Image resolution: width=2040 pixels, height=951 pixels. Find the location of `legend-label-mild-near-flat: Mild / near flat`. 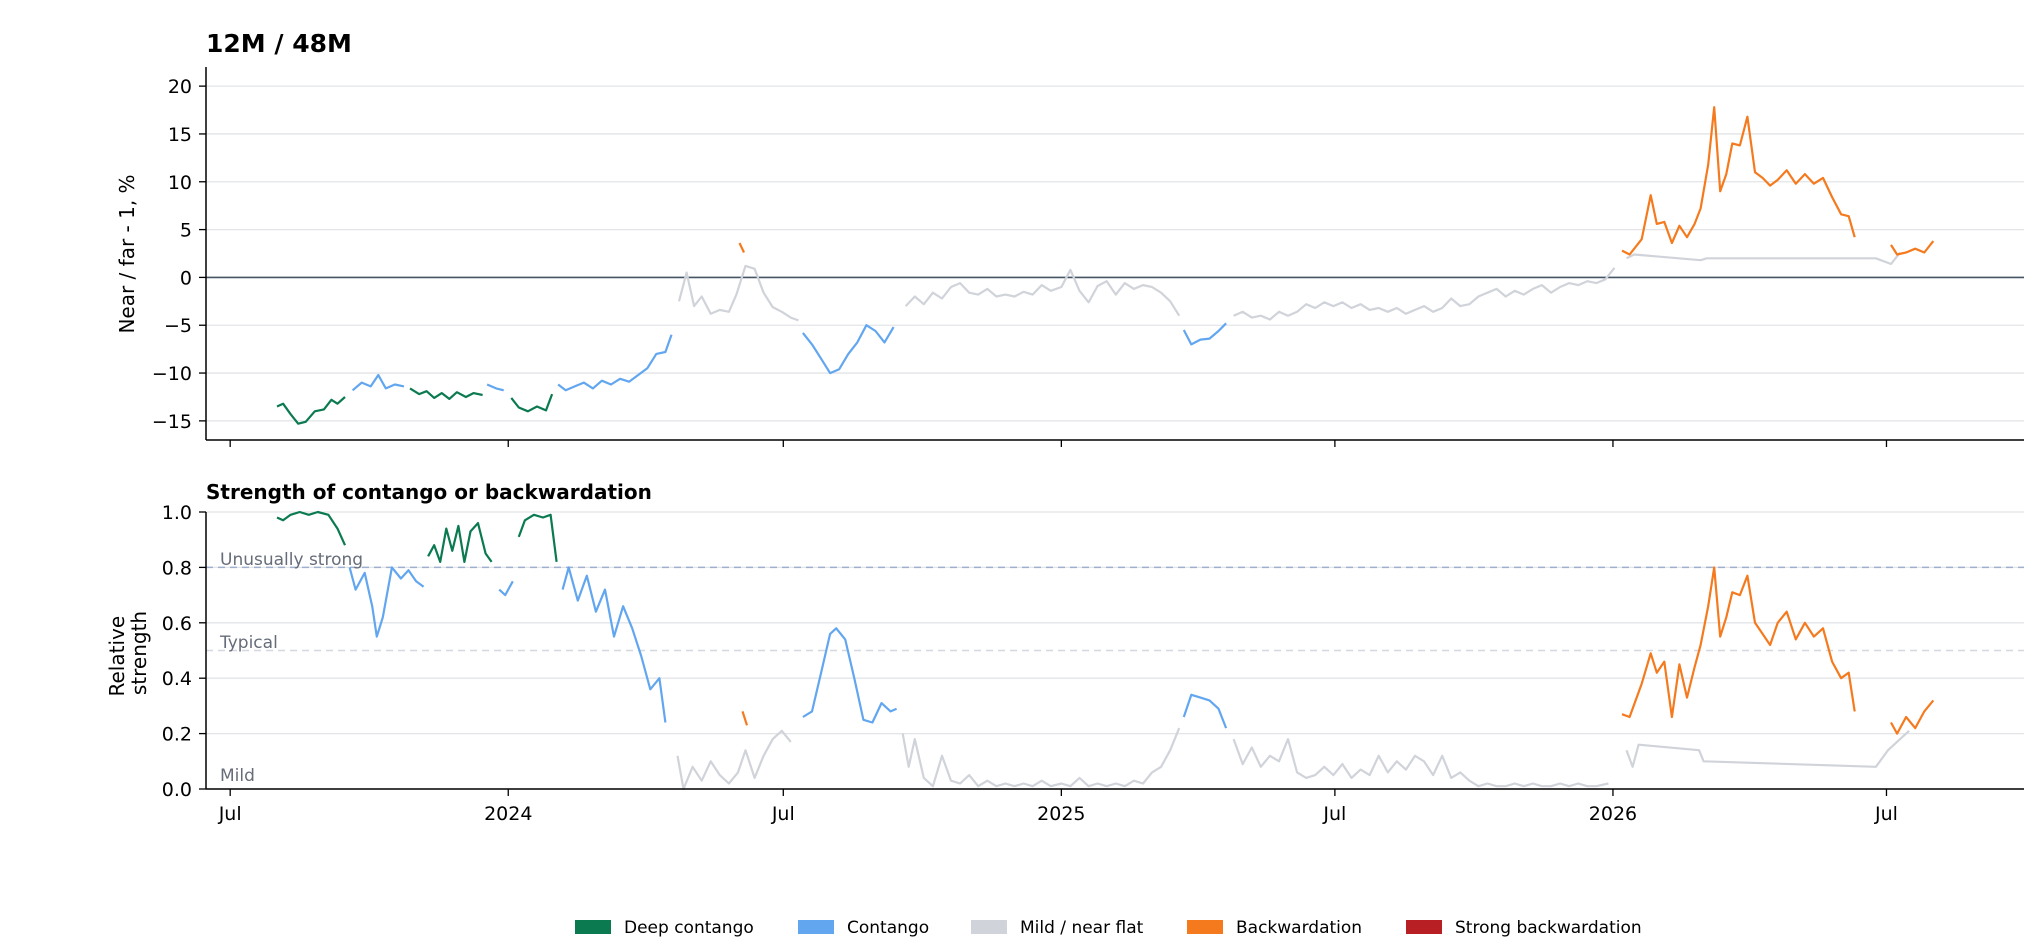

legend-label-mild-near-flat: Mild / near flat is located at coordinates (1082, 928).